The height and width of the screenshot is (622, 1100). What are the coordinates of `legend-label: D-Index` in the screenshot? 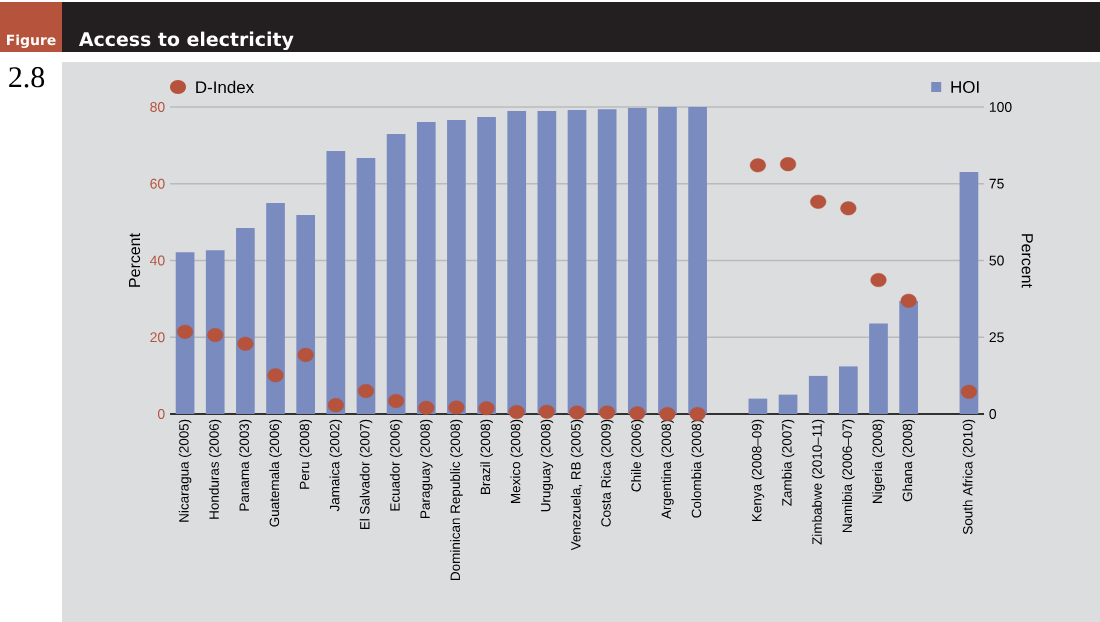 It's located at (225, 87).